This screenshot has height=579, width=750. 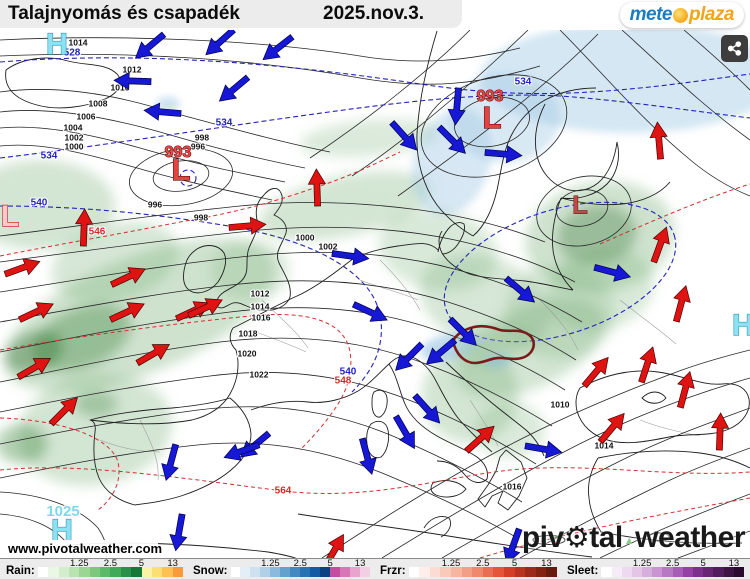 I want to click on share-button, so click(x=734, y=48).